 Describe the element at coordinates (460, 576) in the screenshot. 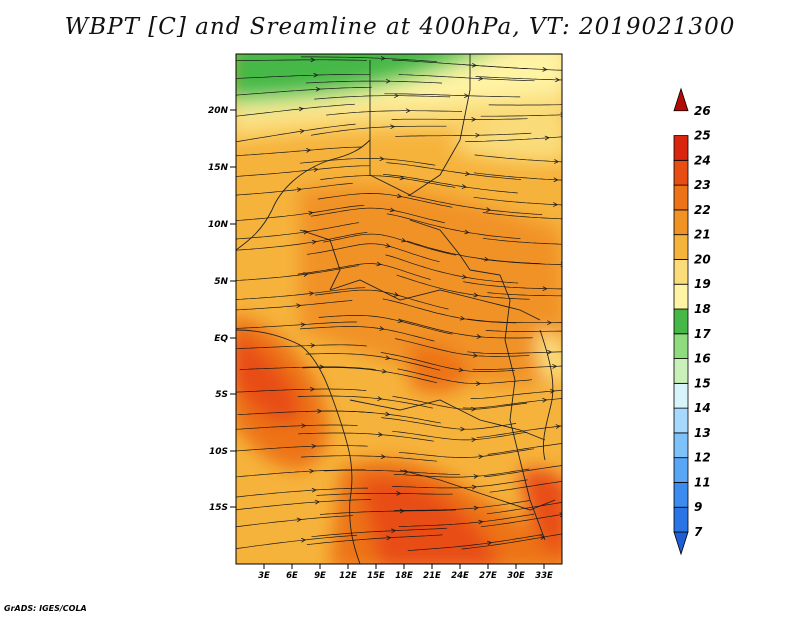

I see `lon-label: 24E` at that location.